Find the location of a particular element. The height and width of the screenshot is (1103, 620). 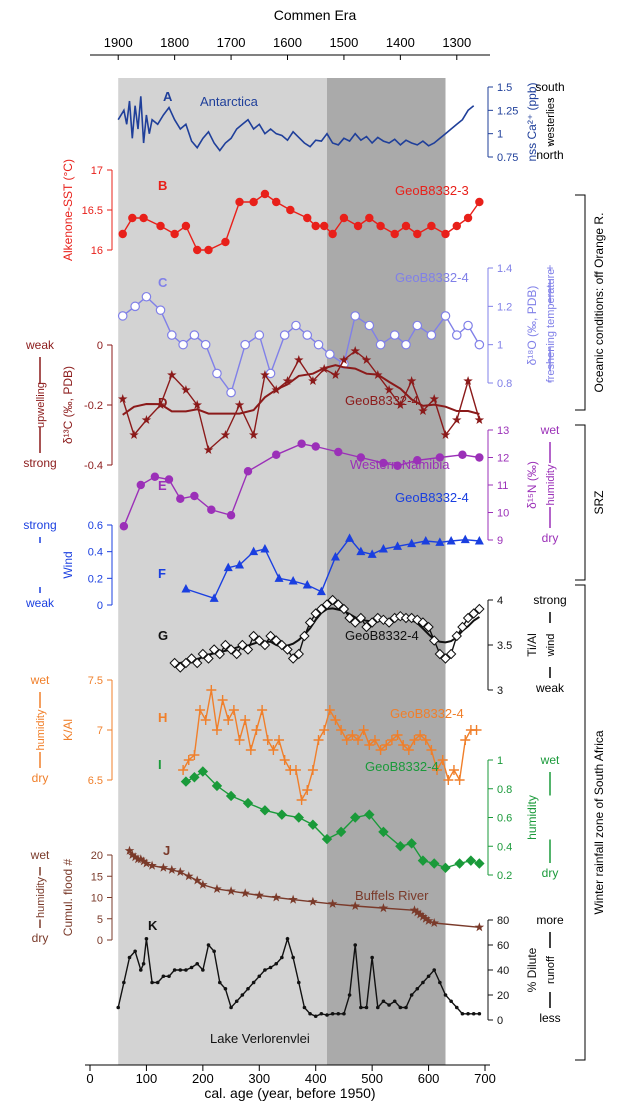

side-label-bottom: - is located at coordinates (550, 381).